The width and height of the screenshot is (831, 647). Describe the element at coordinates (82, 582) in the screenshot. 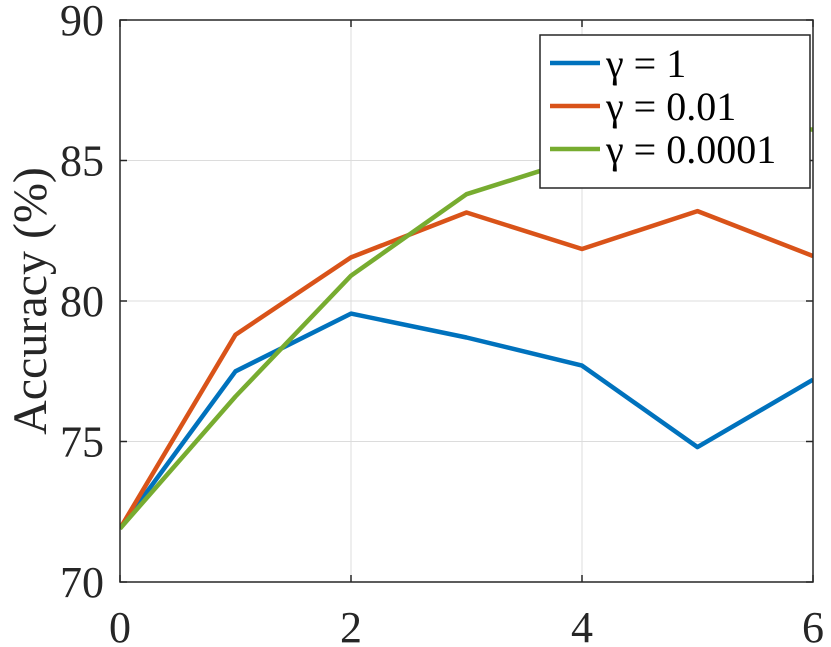

I see `y-tick-label: 70` at that location.